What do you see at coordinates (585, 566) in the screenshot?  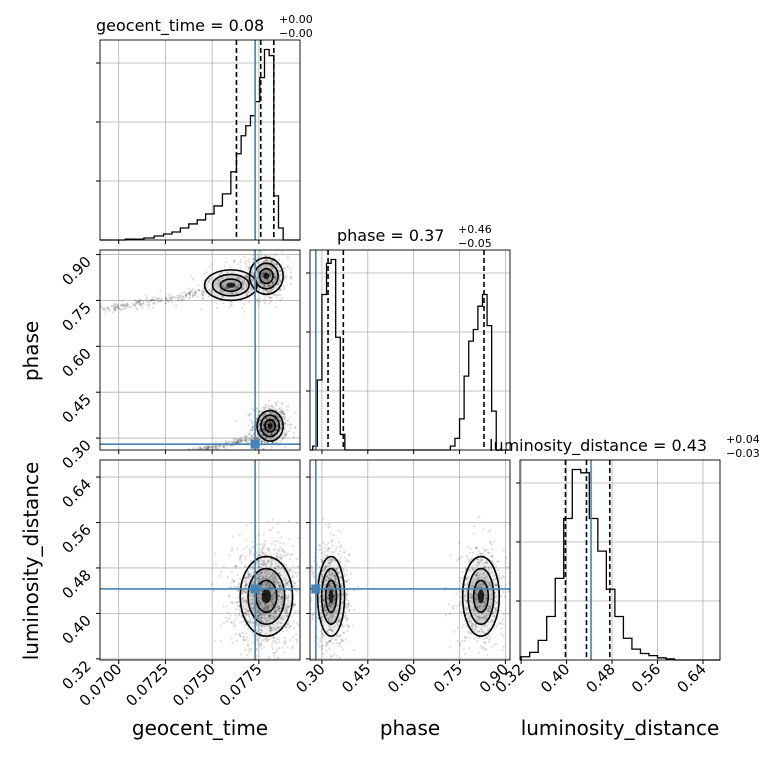 I see `hist-bar` at bounding box center [585, 566].